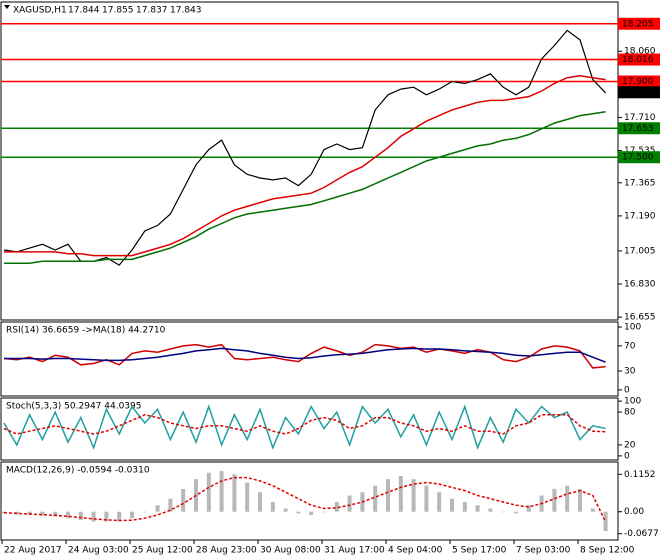 The width and height of the screenshot is (660, 560). I want to click on y-tick-label: 17.005, so click(640, 251).